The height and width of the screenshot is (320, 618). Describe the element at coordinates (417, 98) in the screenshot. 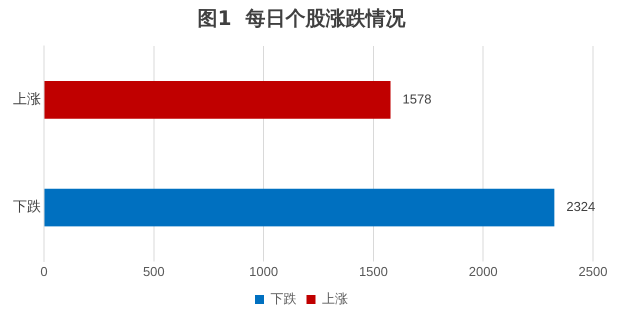

I see `data-label: 1578` at that location.